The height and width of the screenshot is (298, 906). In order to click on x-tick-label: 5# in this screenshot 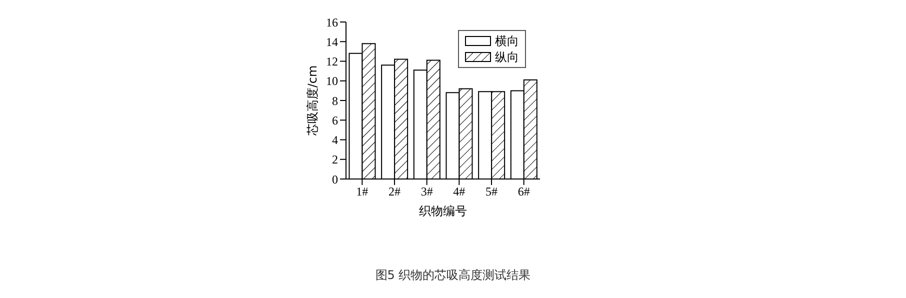, I will do `click(492, 191)`.